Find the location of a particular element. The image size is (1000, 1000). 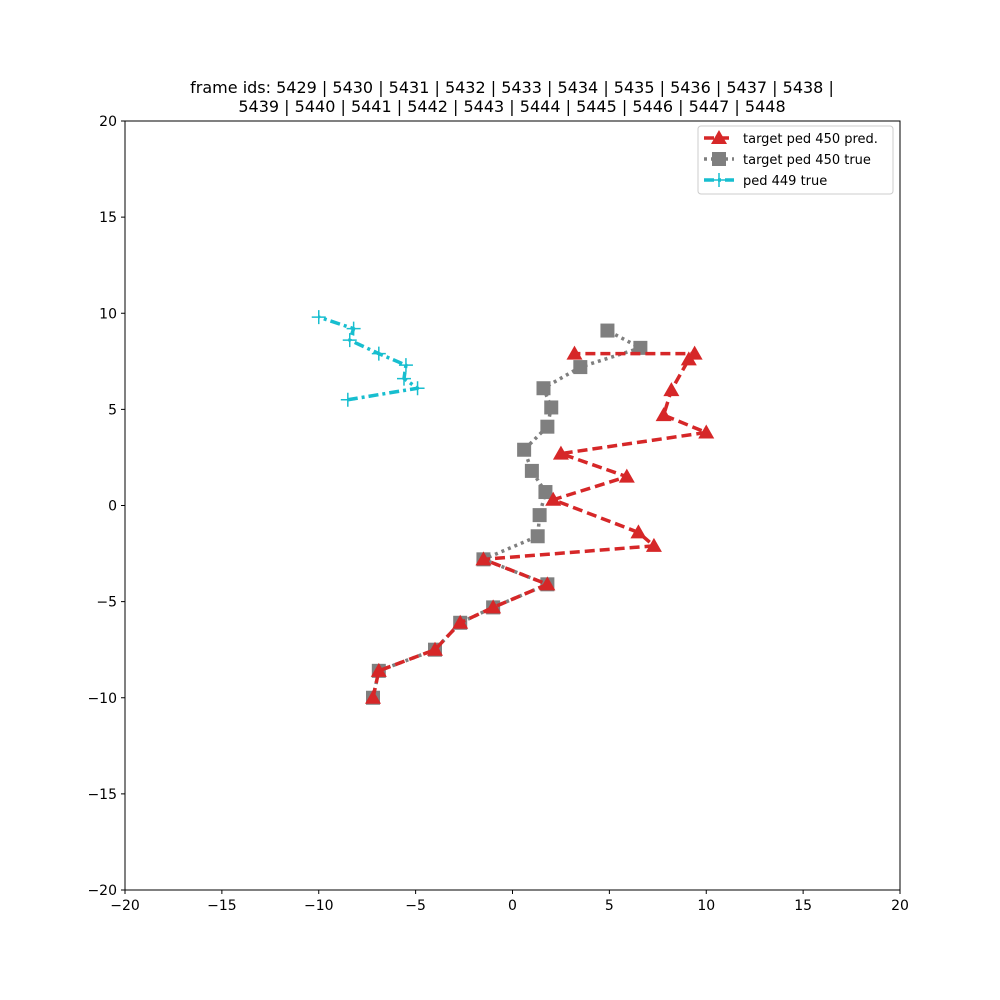

legend-entry: target ped 450 pred. is located at coordinates (791, 138).